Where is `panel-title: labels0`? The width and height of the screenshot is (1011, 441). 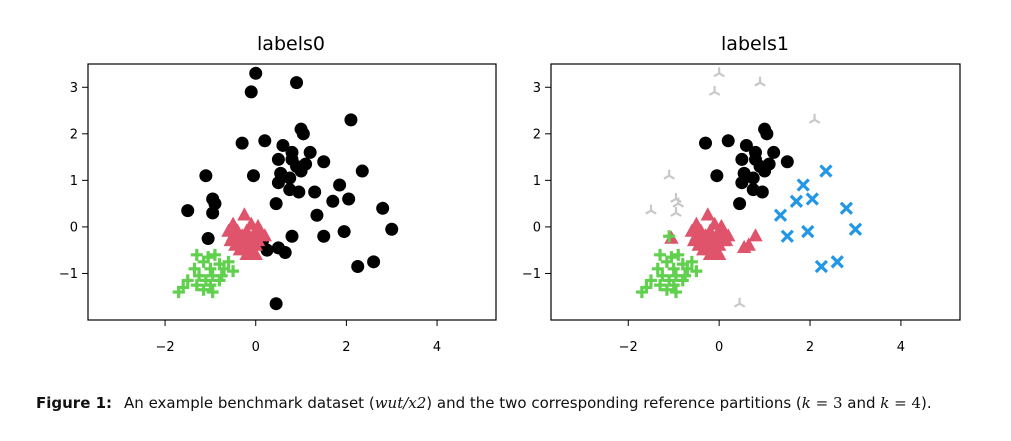
panel-title: labels0 is located at coordinates (291, 44).